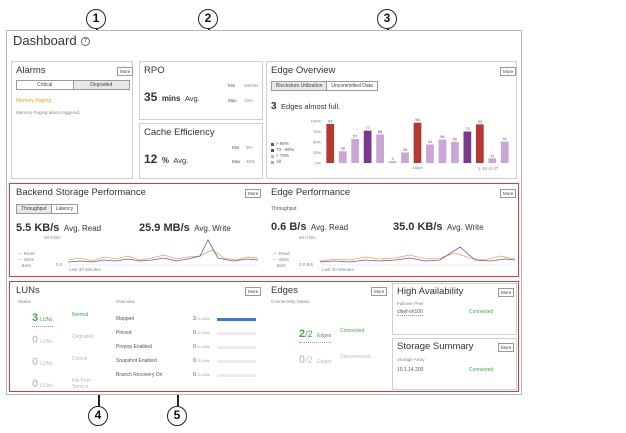 This screenshot has height=433, width=626. What do you see at coordinates (315, 359) in the screenshot?
I see `edges-disconnected: 0/2 Edges` at bounding box center [315, 359].